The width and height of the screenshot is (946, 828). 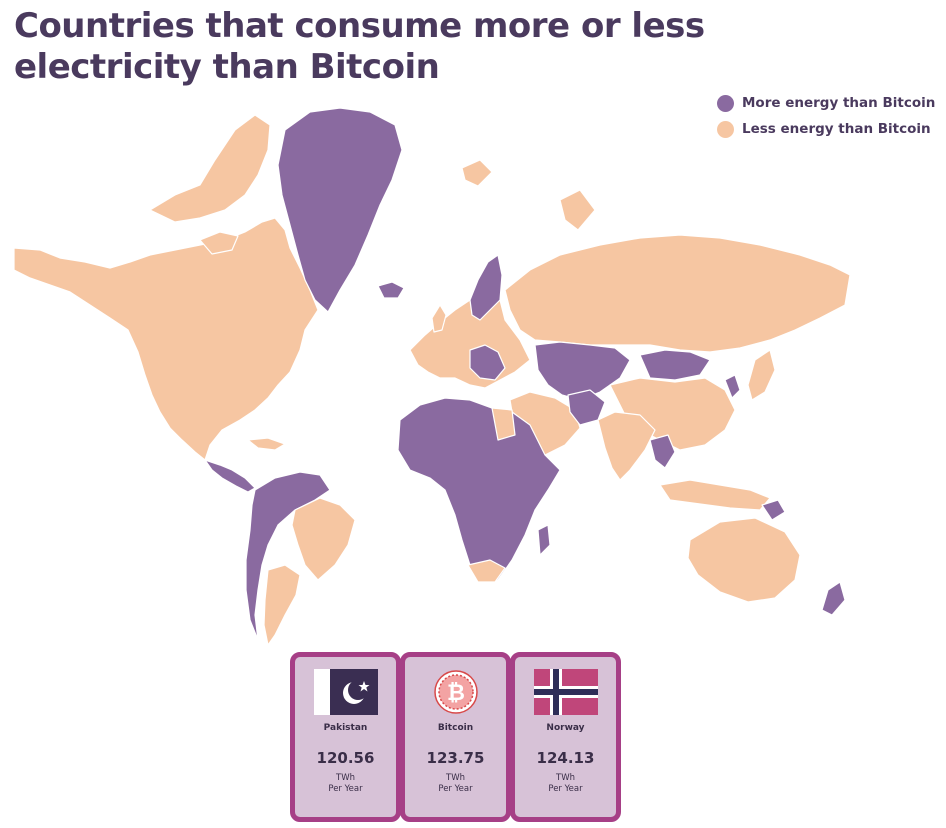 I want to click on legend-swatch-less, so click(x=725, y=129).